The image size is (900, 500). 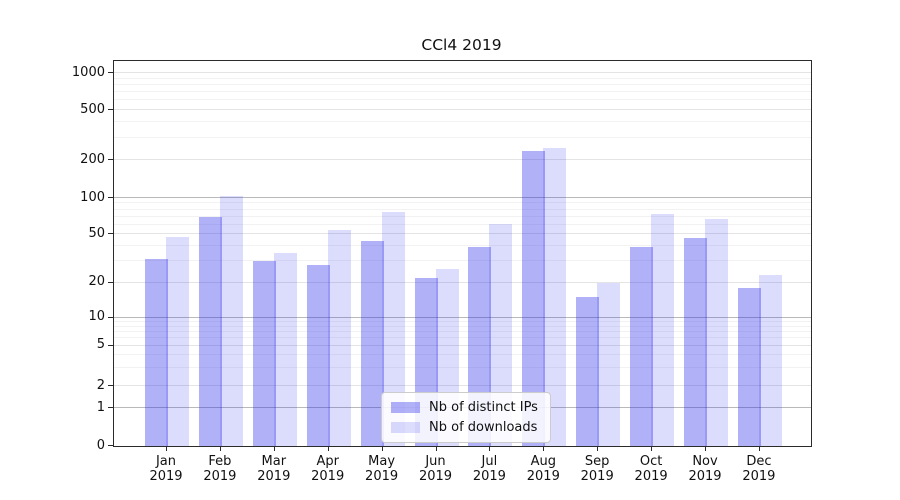 I want to click on legend-swatch-distinct-ips-icon, so click(x=405, y=407).